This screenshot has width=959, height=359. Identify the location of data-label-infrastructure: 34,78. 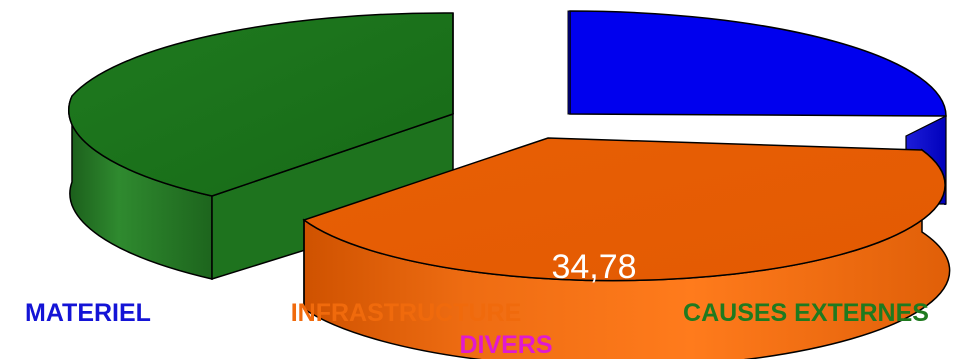
(593, 267).